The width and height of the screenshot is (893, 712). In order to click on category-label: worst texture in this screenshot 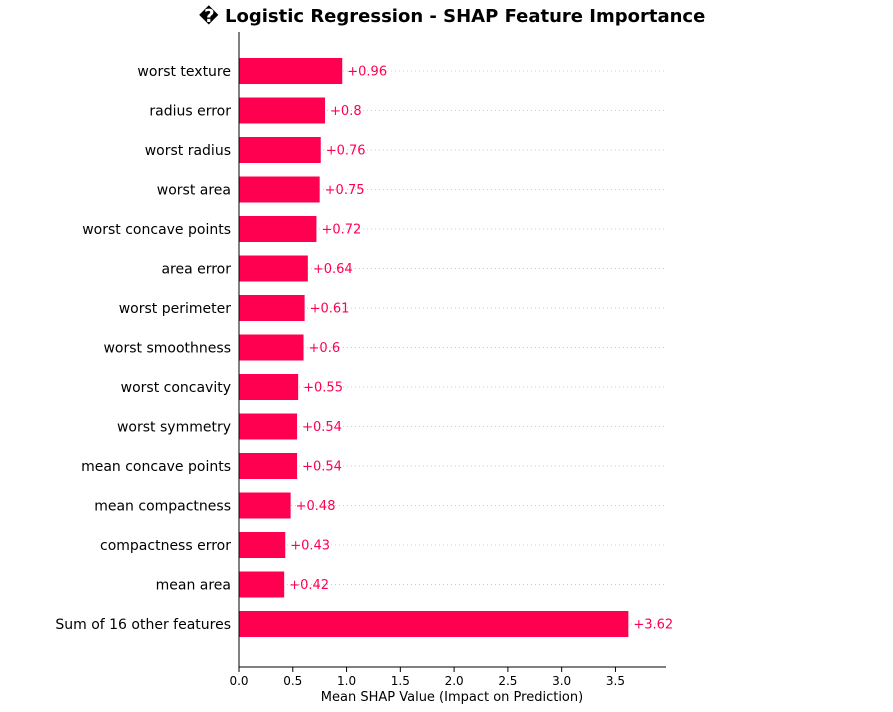, I will do `click(184, 72)`.